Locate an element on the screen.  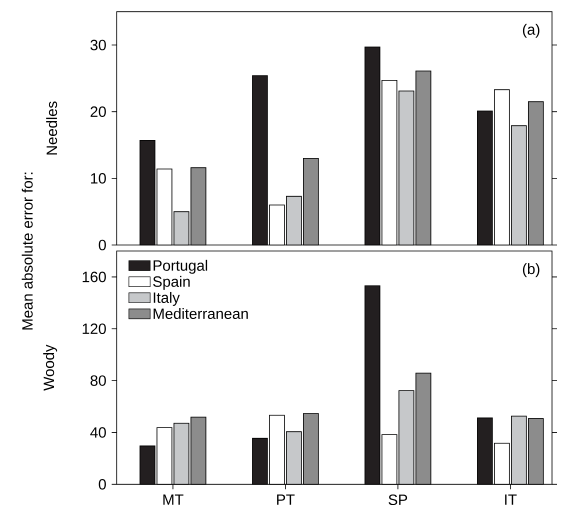
x-tick-label: IT is located at coordinates (511, 499).